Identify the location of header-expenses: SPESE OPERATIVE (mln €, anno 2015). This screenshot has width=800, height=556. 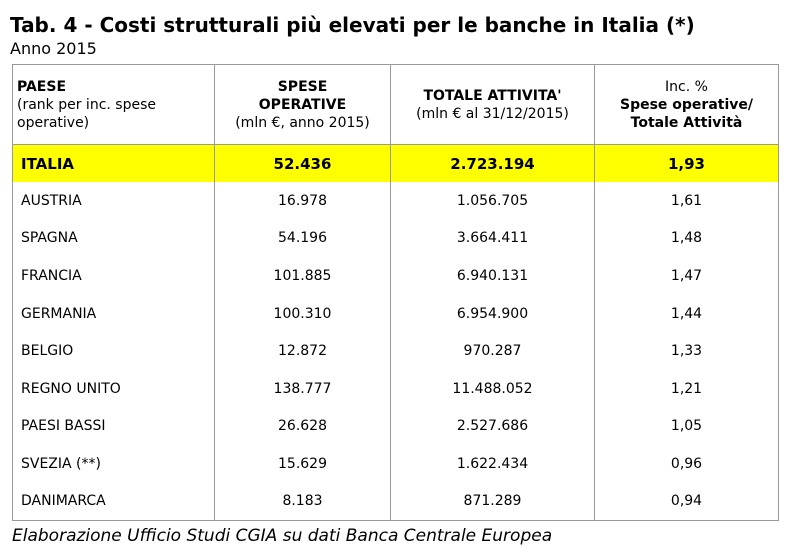
(302, 104).